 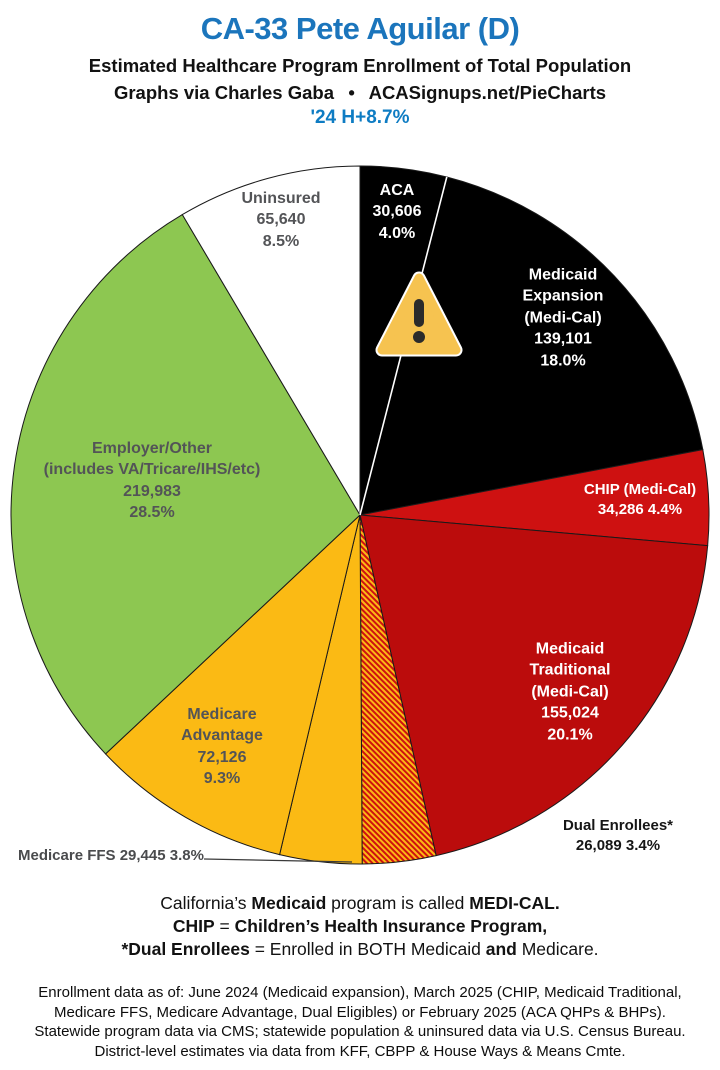 I want to click on slice-label-uninsured: Uninsured 65,640 8.5%, so click(x=281, y=219).